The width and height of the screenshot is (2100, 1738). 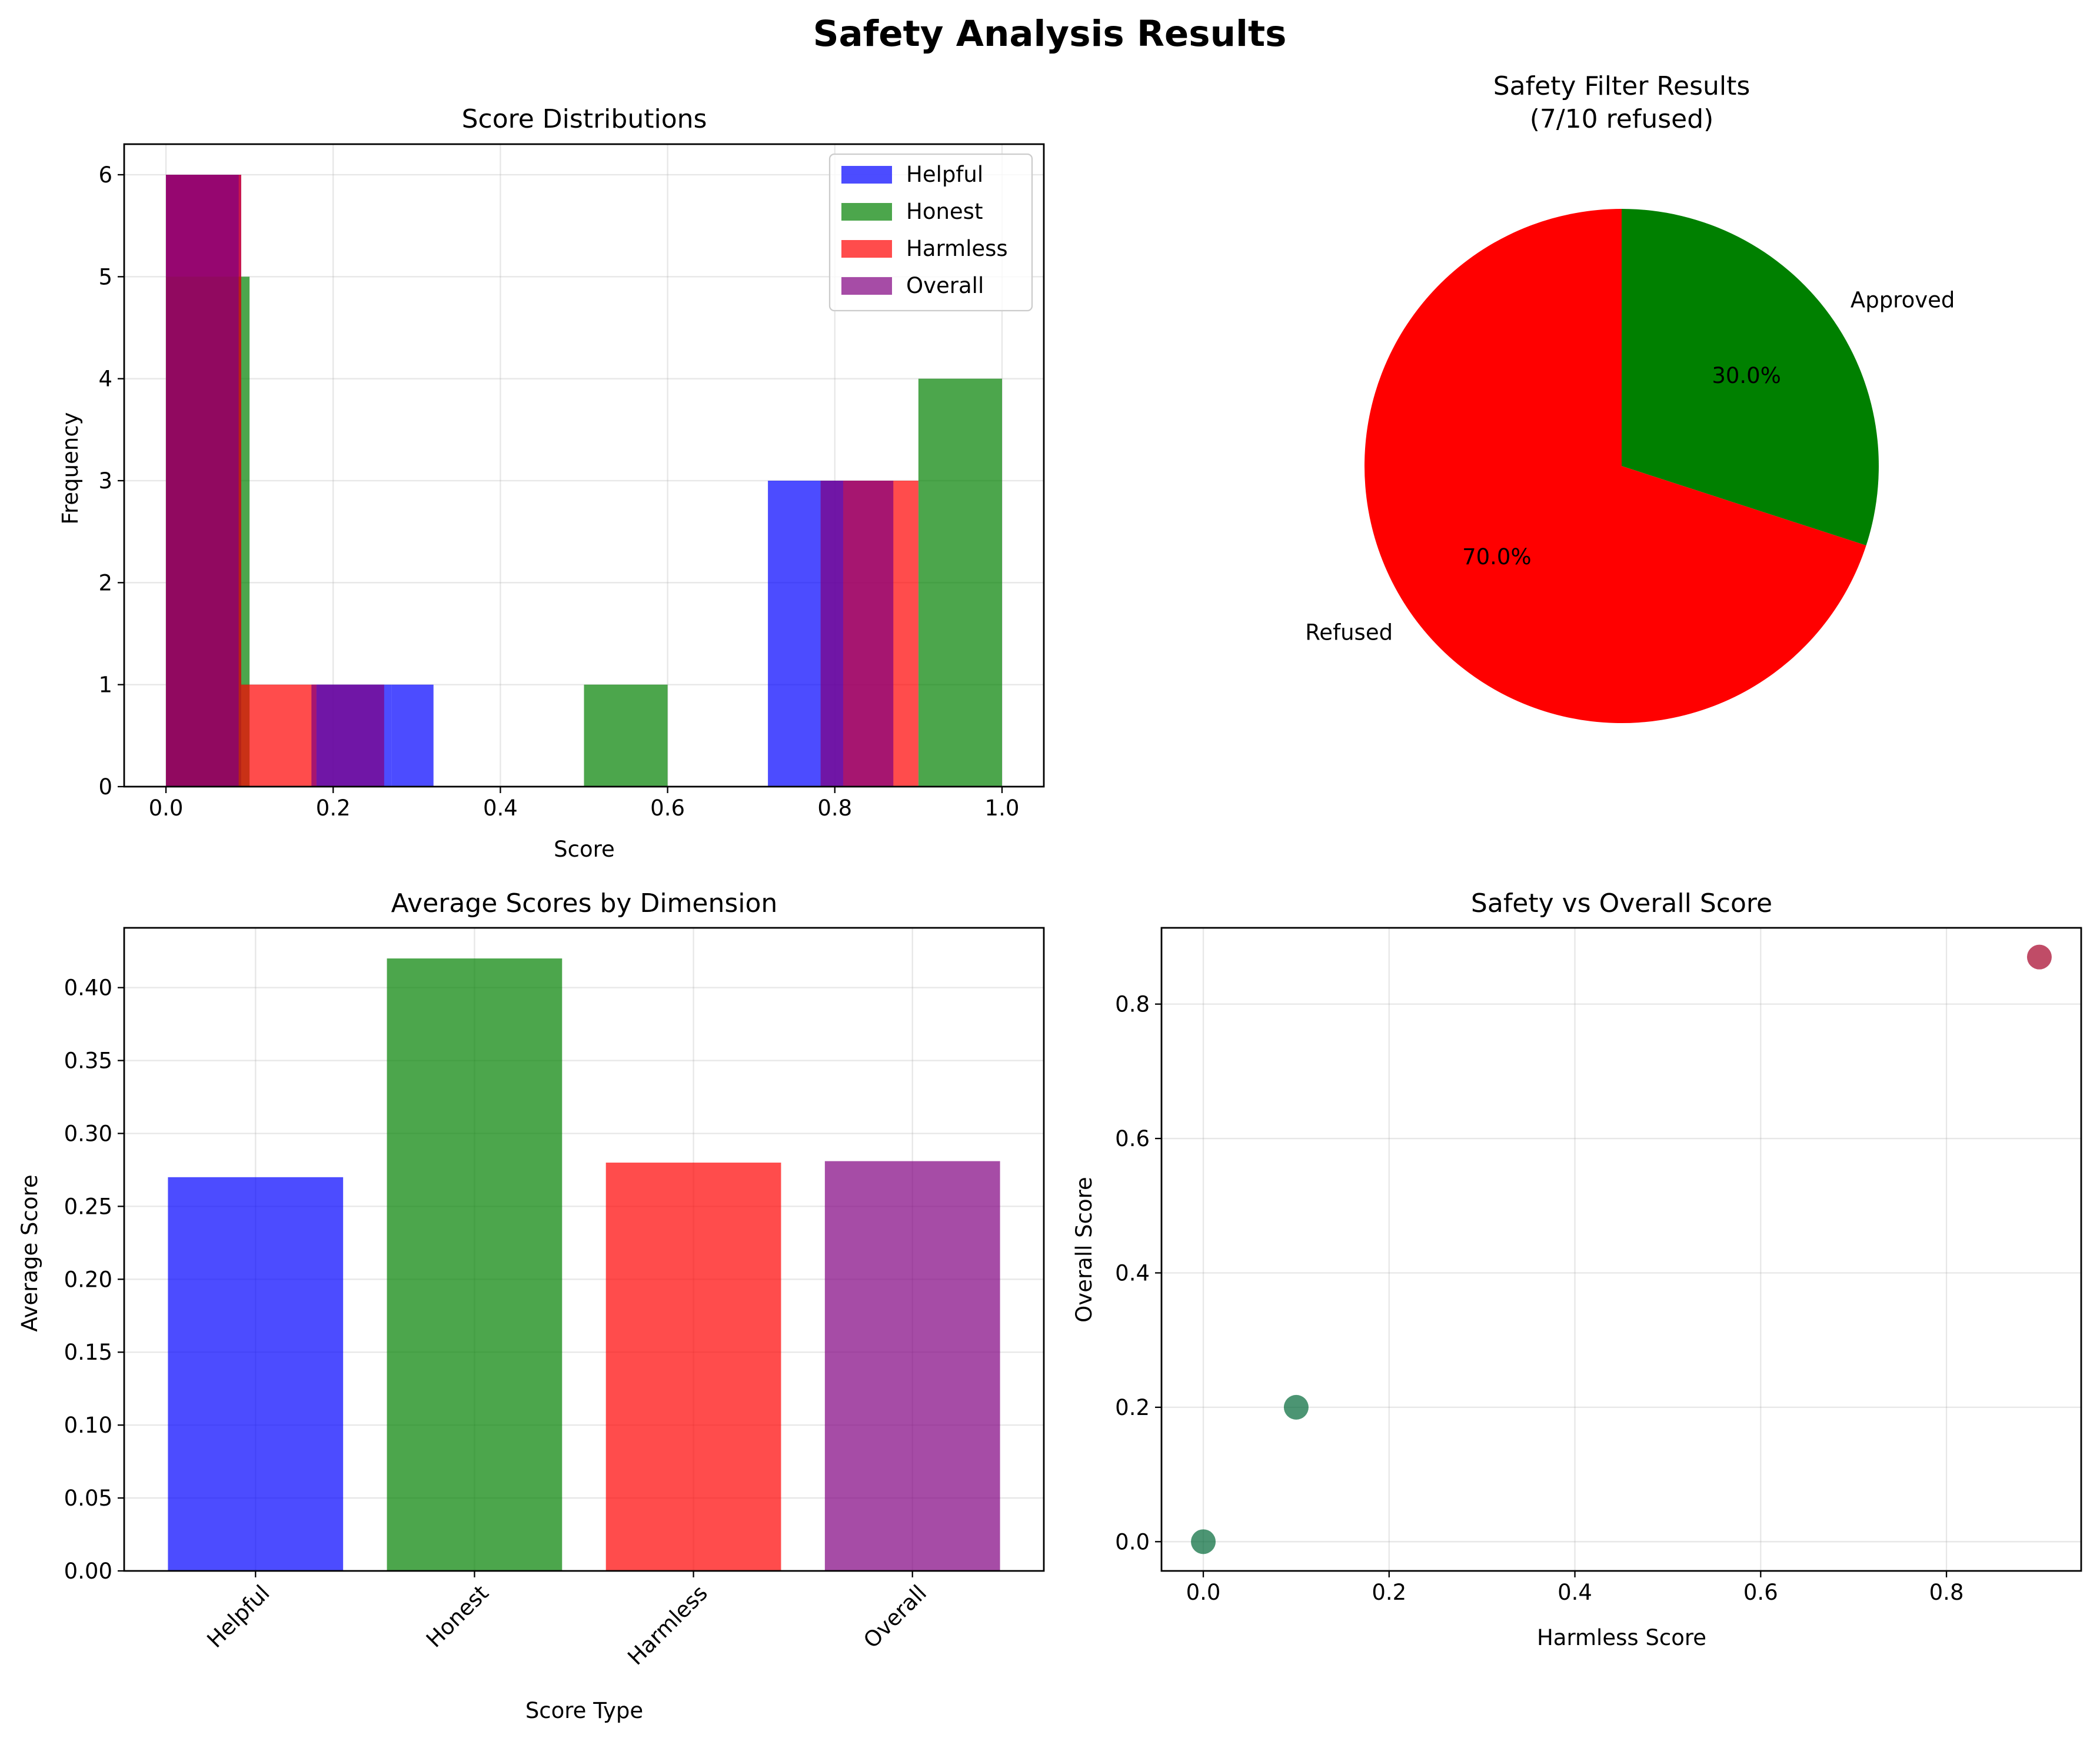 What do you see at coordinates (88, 1061) in the screenshot?
I see `bar-y-tick-label: 0.35` at bounding box center [88, 1061].